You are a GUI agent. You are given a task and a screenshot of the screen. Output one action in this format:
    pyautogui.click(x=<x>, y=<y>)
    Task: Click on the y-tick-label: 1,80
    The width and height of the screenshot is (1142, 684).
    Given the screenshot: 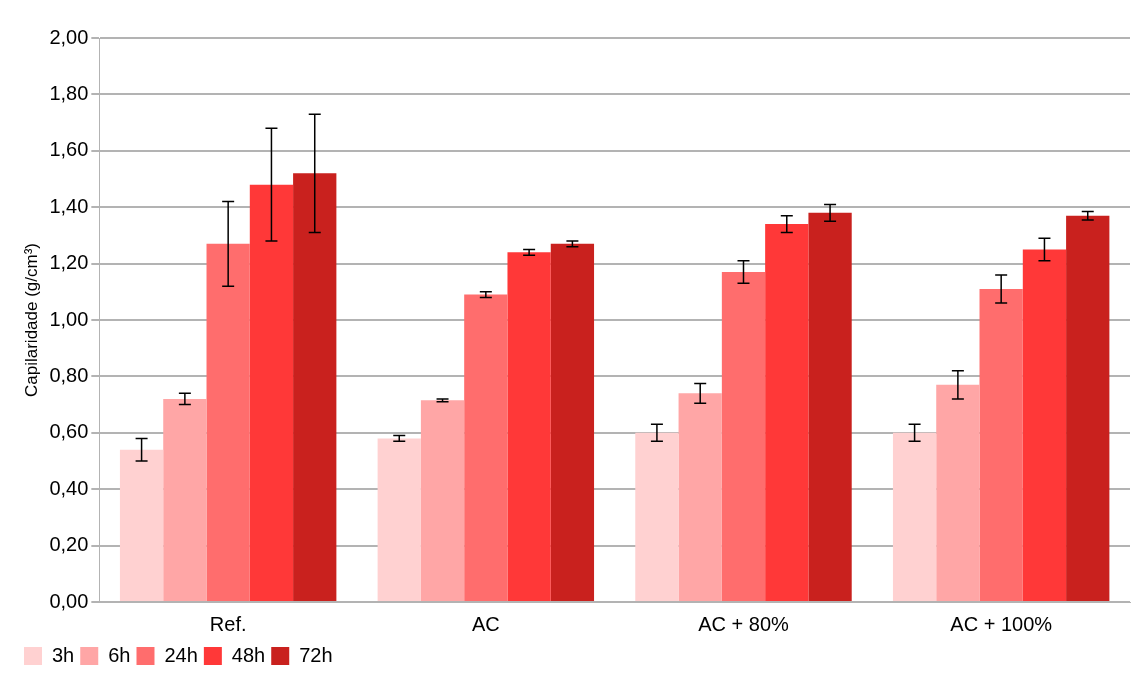 What is the action you would take?
    pyautogui.click(x=69, y=92)
    